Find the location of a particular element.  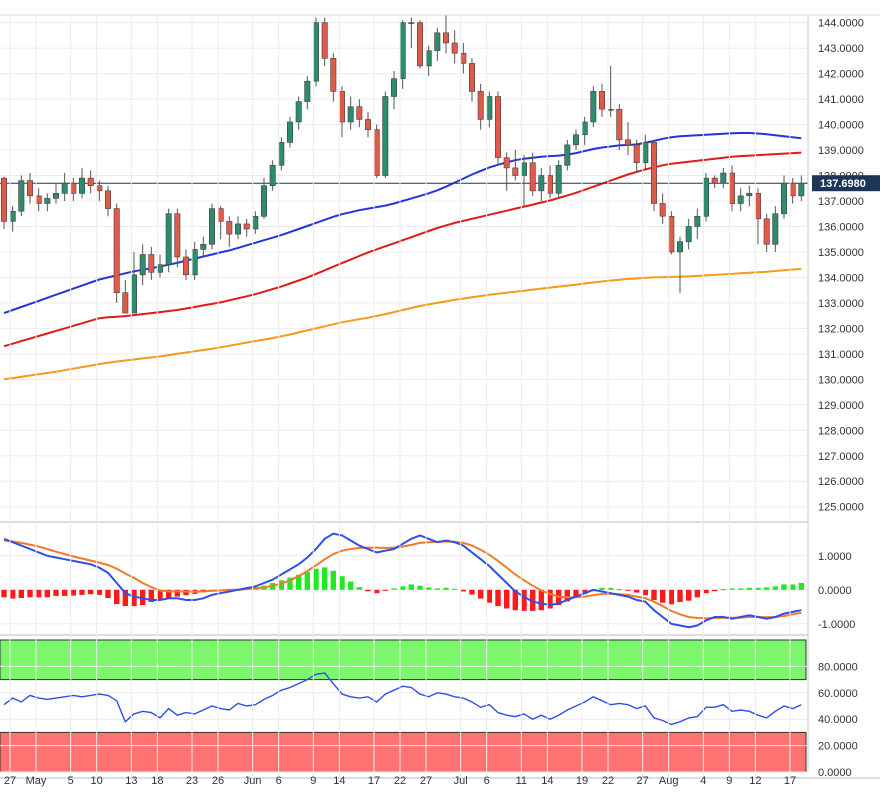

price-tick-label: 126.0000 is located at coordinates (841, 482).